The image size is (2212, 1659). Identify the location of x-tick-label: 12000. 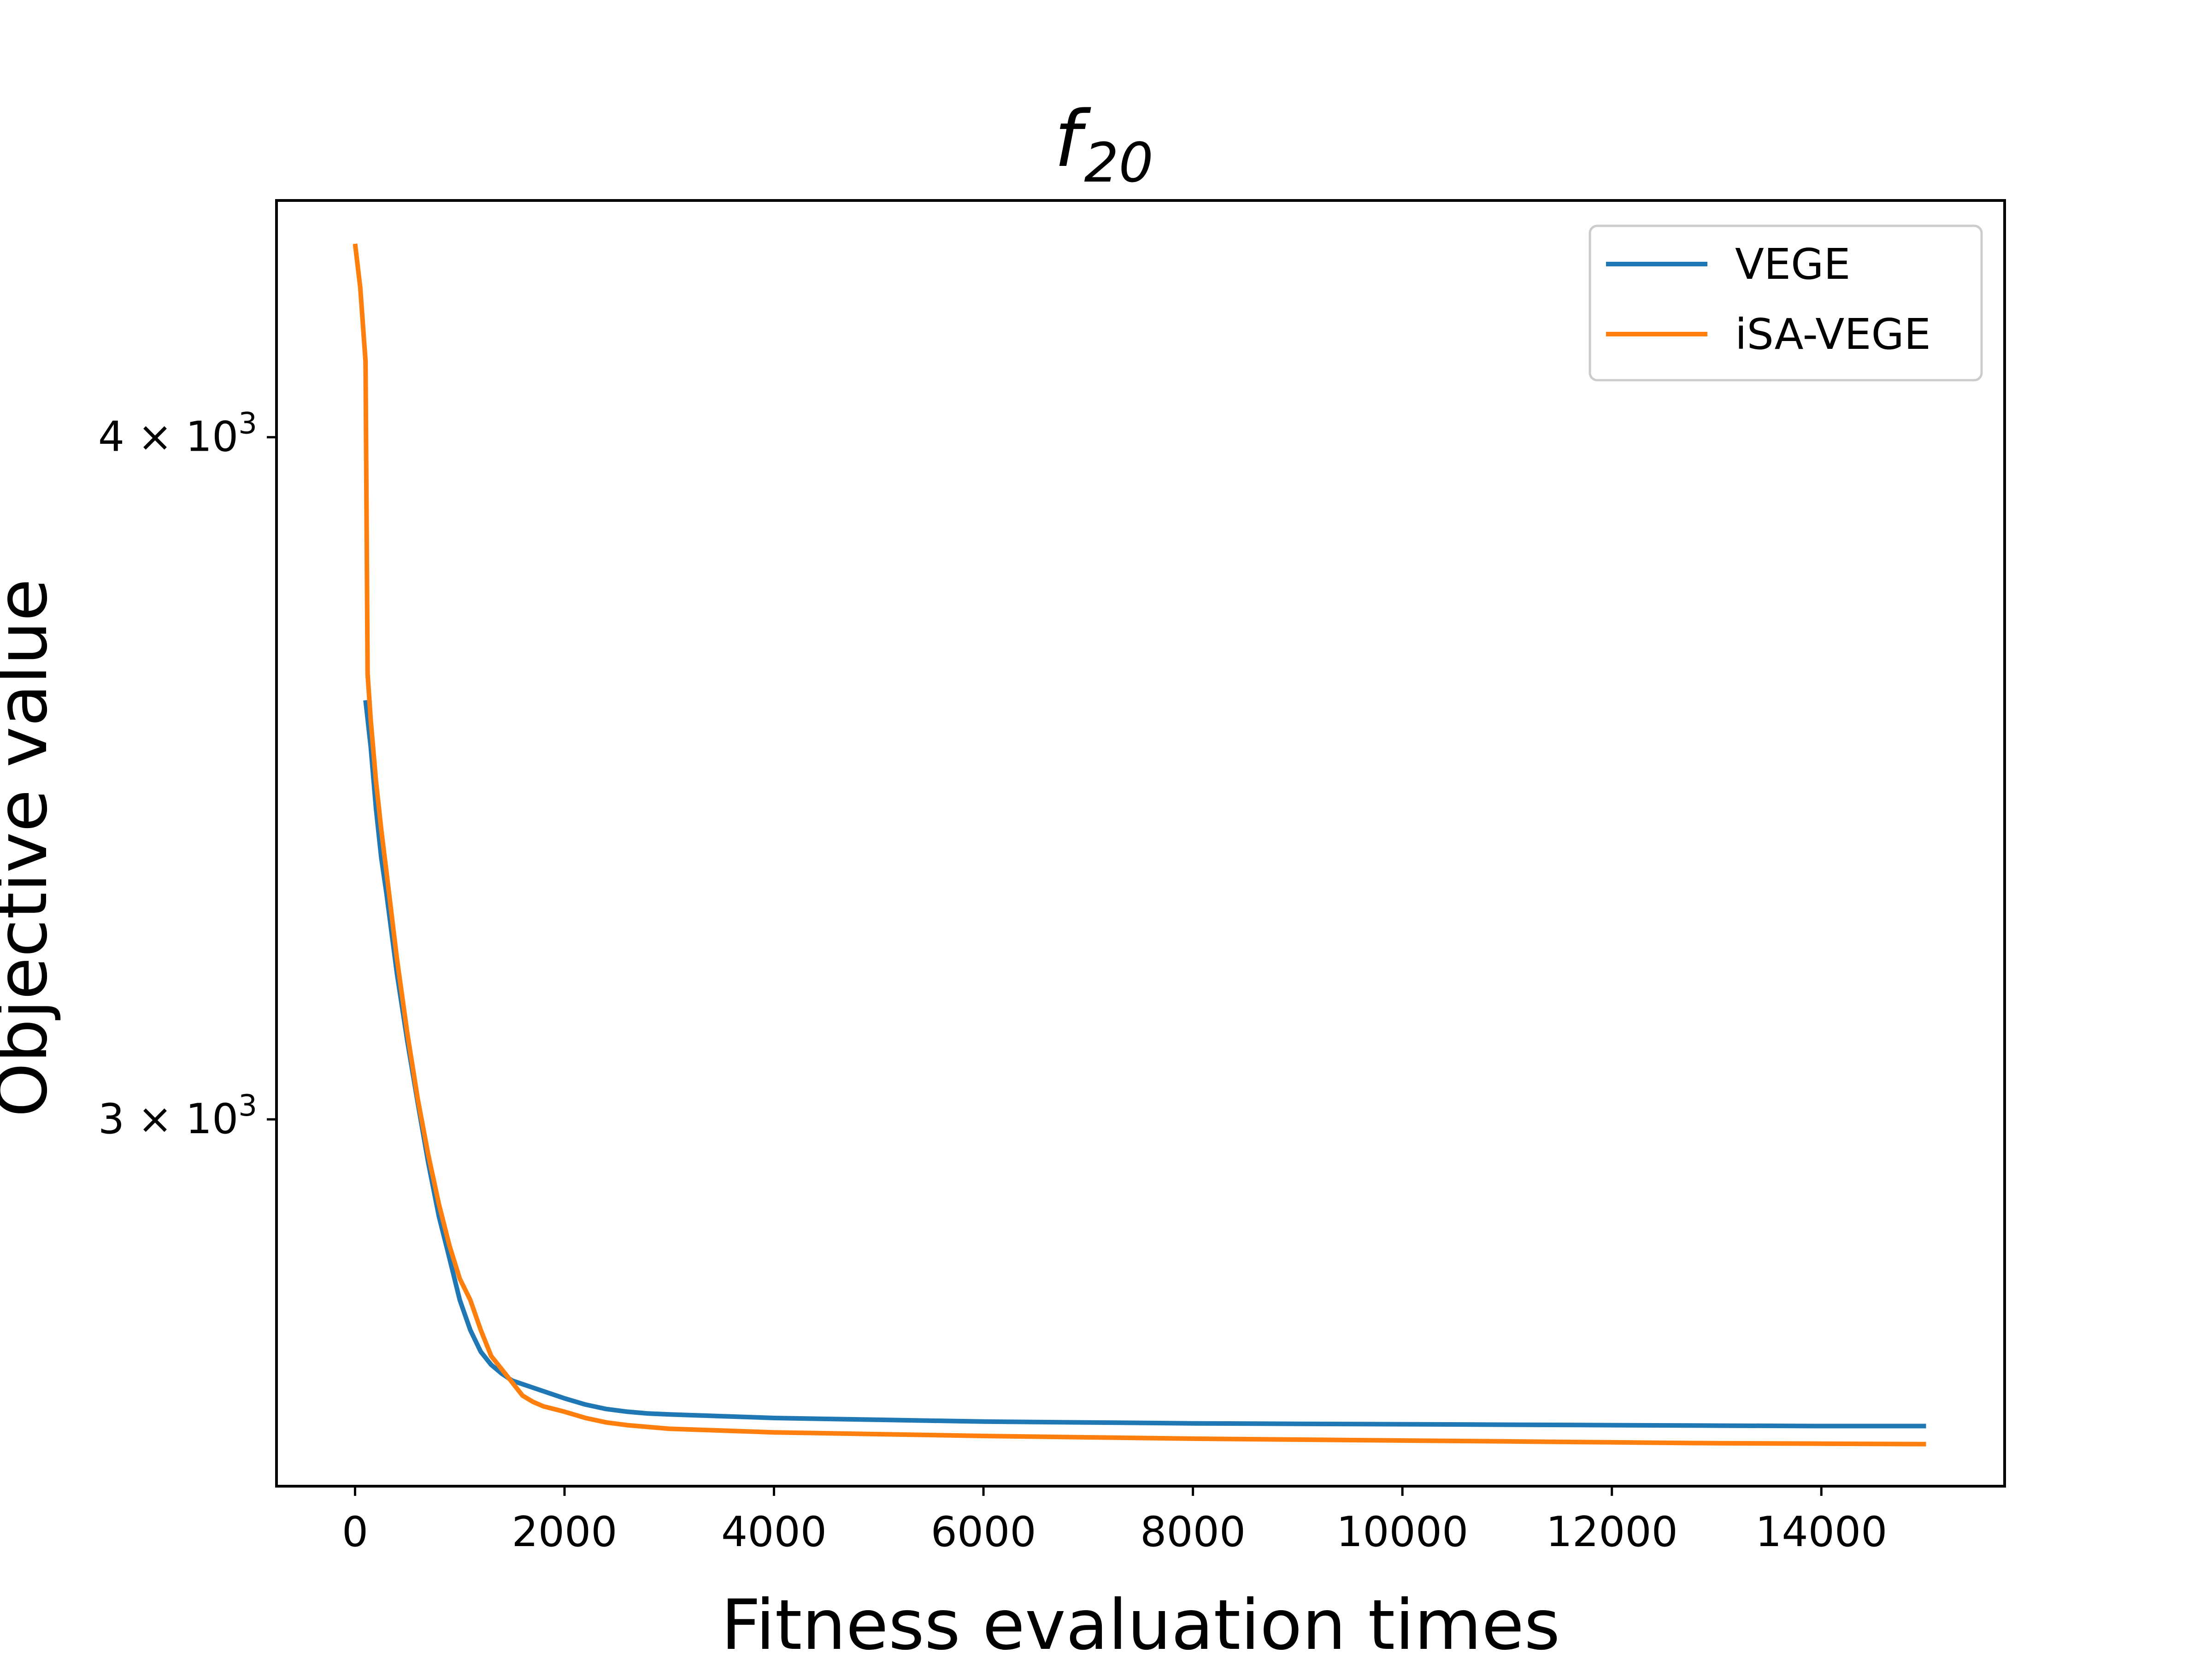
(1612, 1532).